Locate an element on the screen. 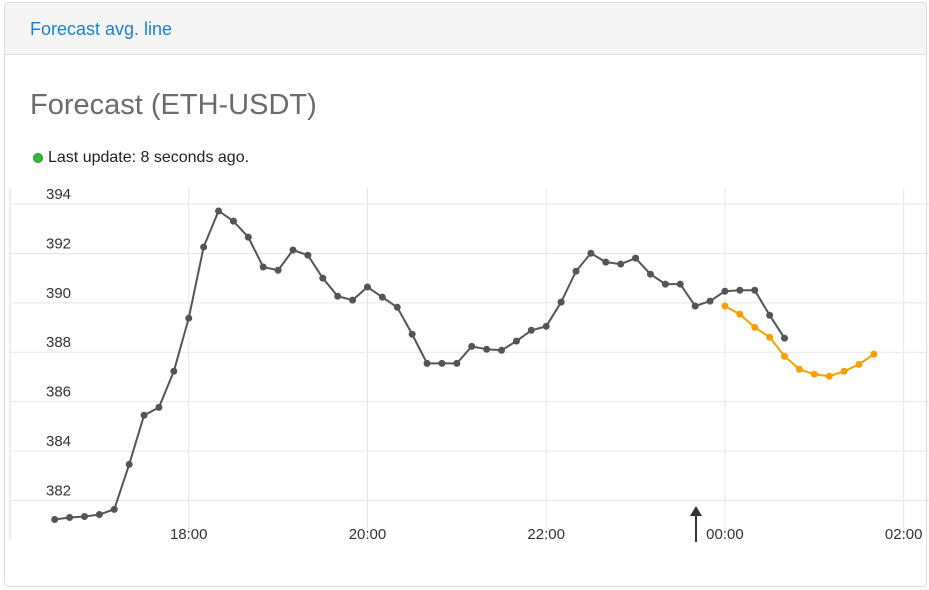 The height and width of the screenshot is (590, 929). x-tick-label: 00:00 is located at coordinates (725, 534).